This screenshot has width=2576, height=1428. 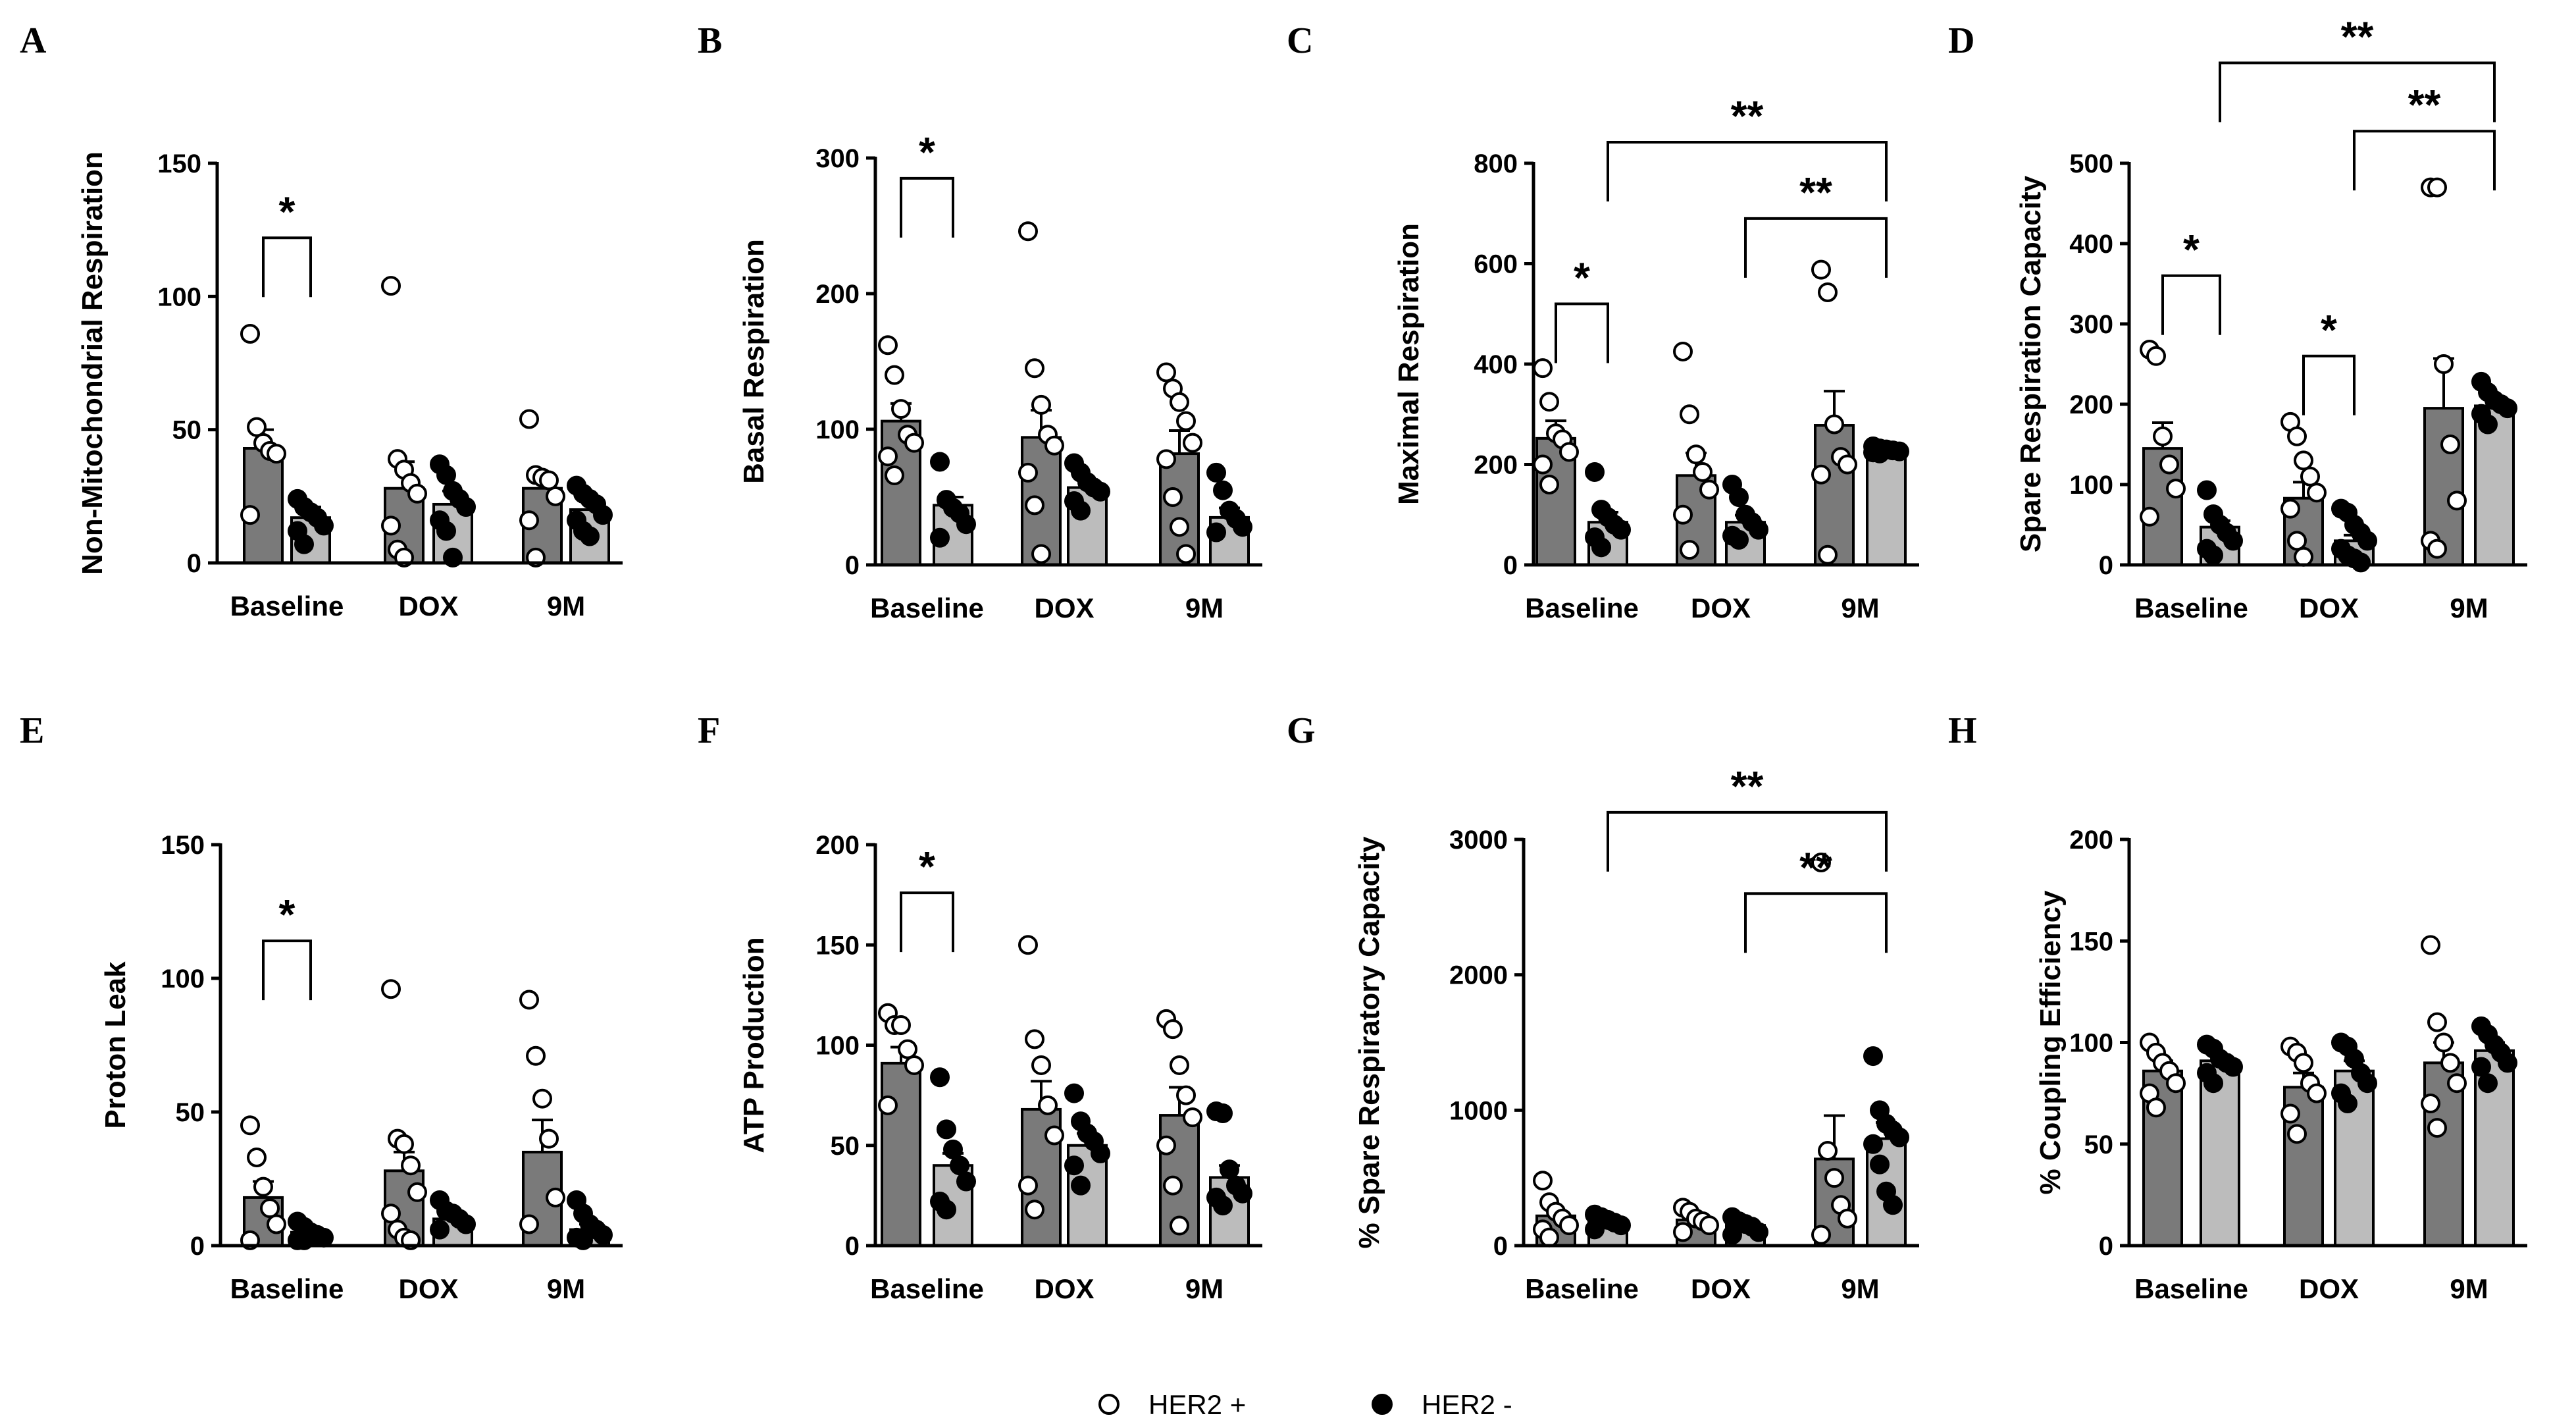 What do you see at coordinates (1305, 1404) in the screenshot?
I see `legend: HER2 + HER2 -` at bounding box center [1305, 1404].